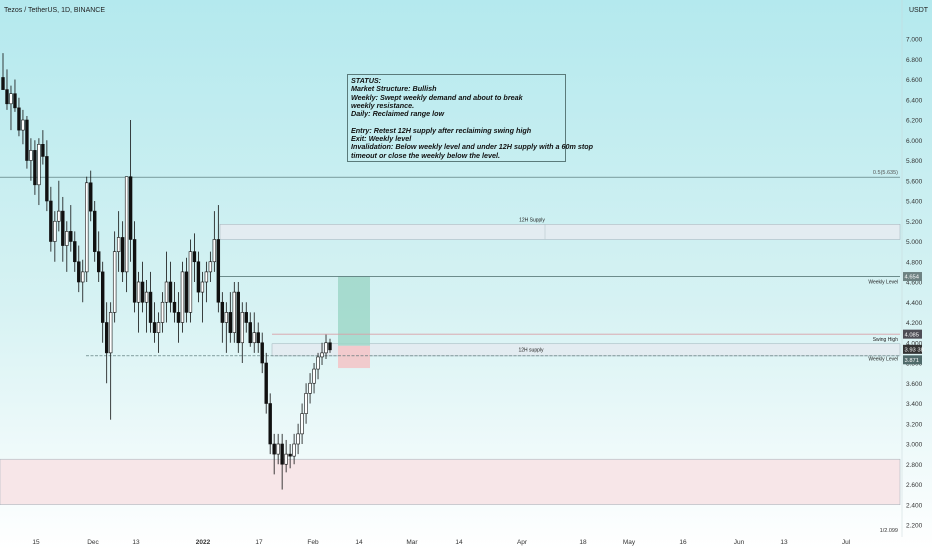 The width and height of the screenshot is (932, 555). I want to click on x-tick-label: 16, so click(683, 542).